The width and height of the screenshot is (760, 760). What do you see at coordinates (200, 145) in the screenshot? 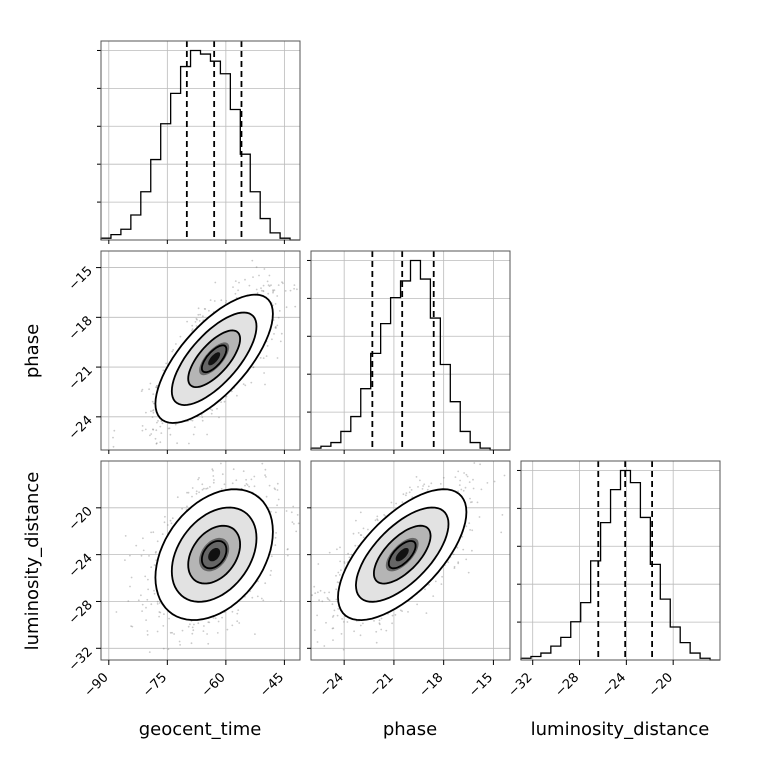
I see `hist-step-geo` at bounding box center [200, 145].